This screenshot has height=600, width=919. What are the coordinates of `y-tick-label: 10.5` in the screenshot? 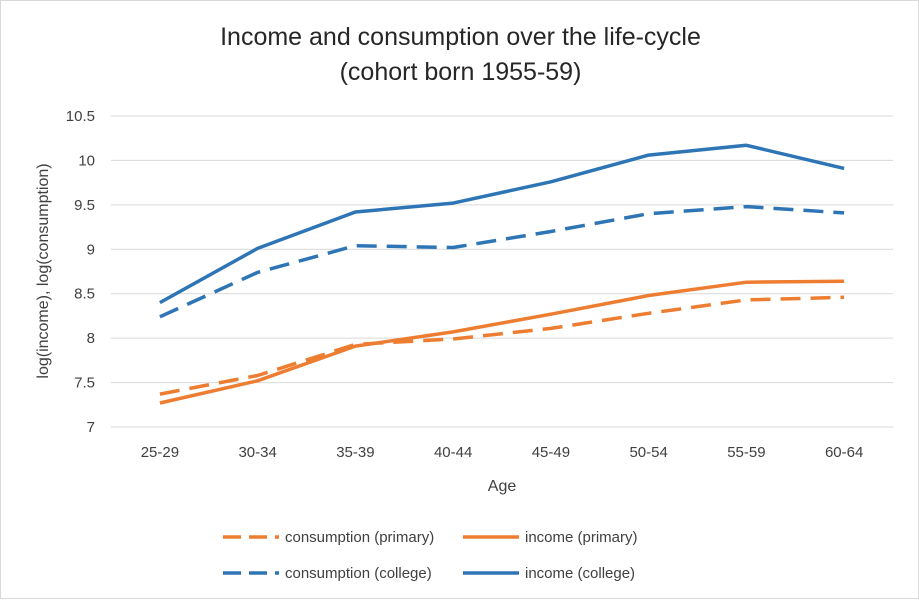 It's located at (80, 116).